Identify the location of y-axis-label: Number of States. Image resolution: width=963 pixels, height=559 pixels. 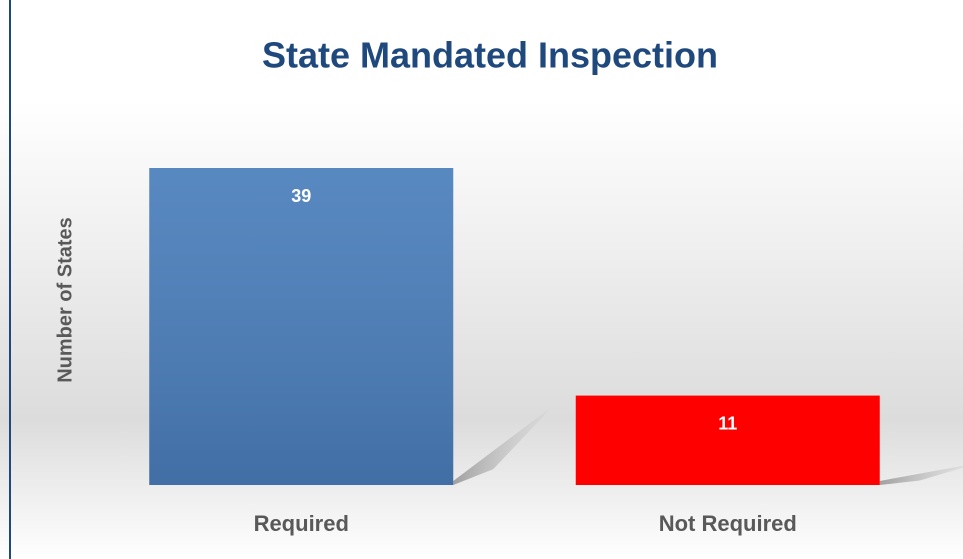
(65, 300).